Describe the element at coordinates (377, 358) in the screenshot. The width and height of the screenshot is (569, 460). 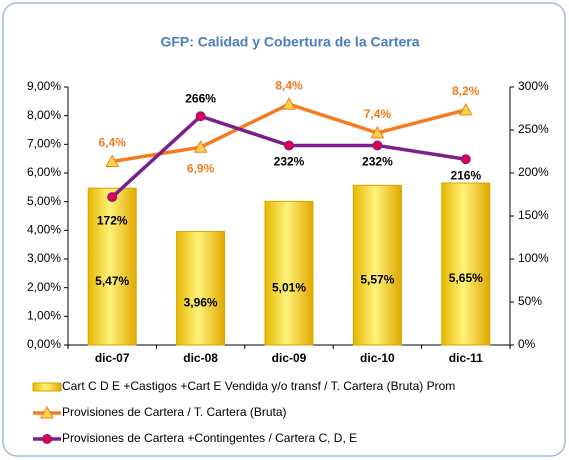
I see `x-tick-label: dic-10` at that location.